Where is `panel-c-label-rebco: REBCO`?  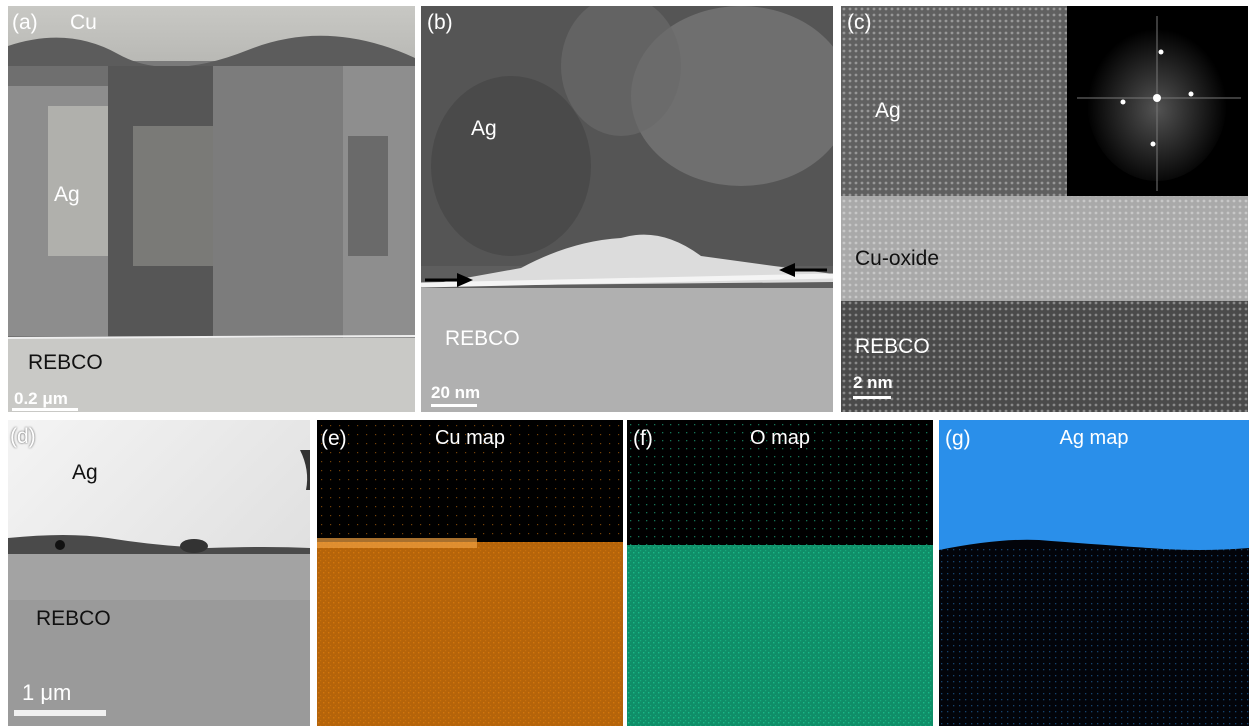 panel-c-label-rebco: REBCO is located at coordinates (892, 346).